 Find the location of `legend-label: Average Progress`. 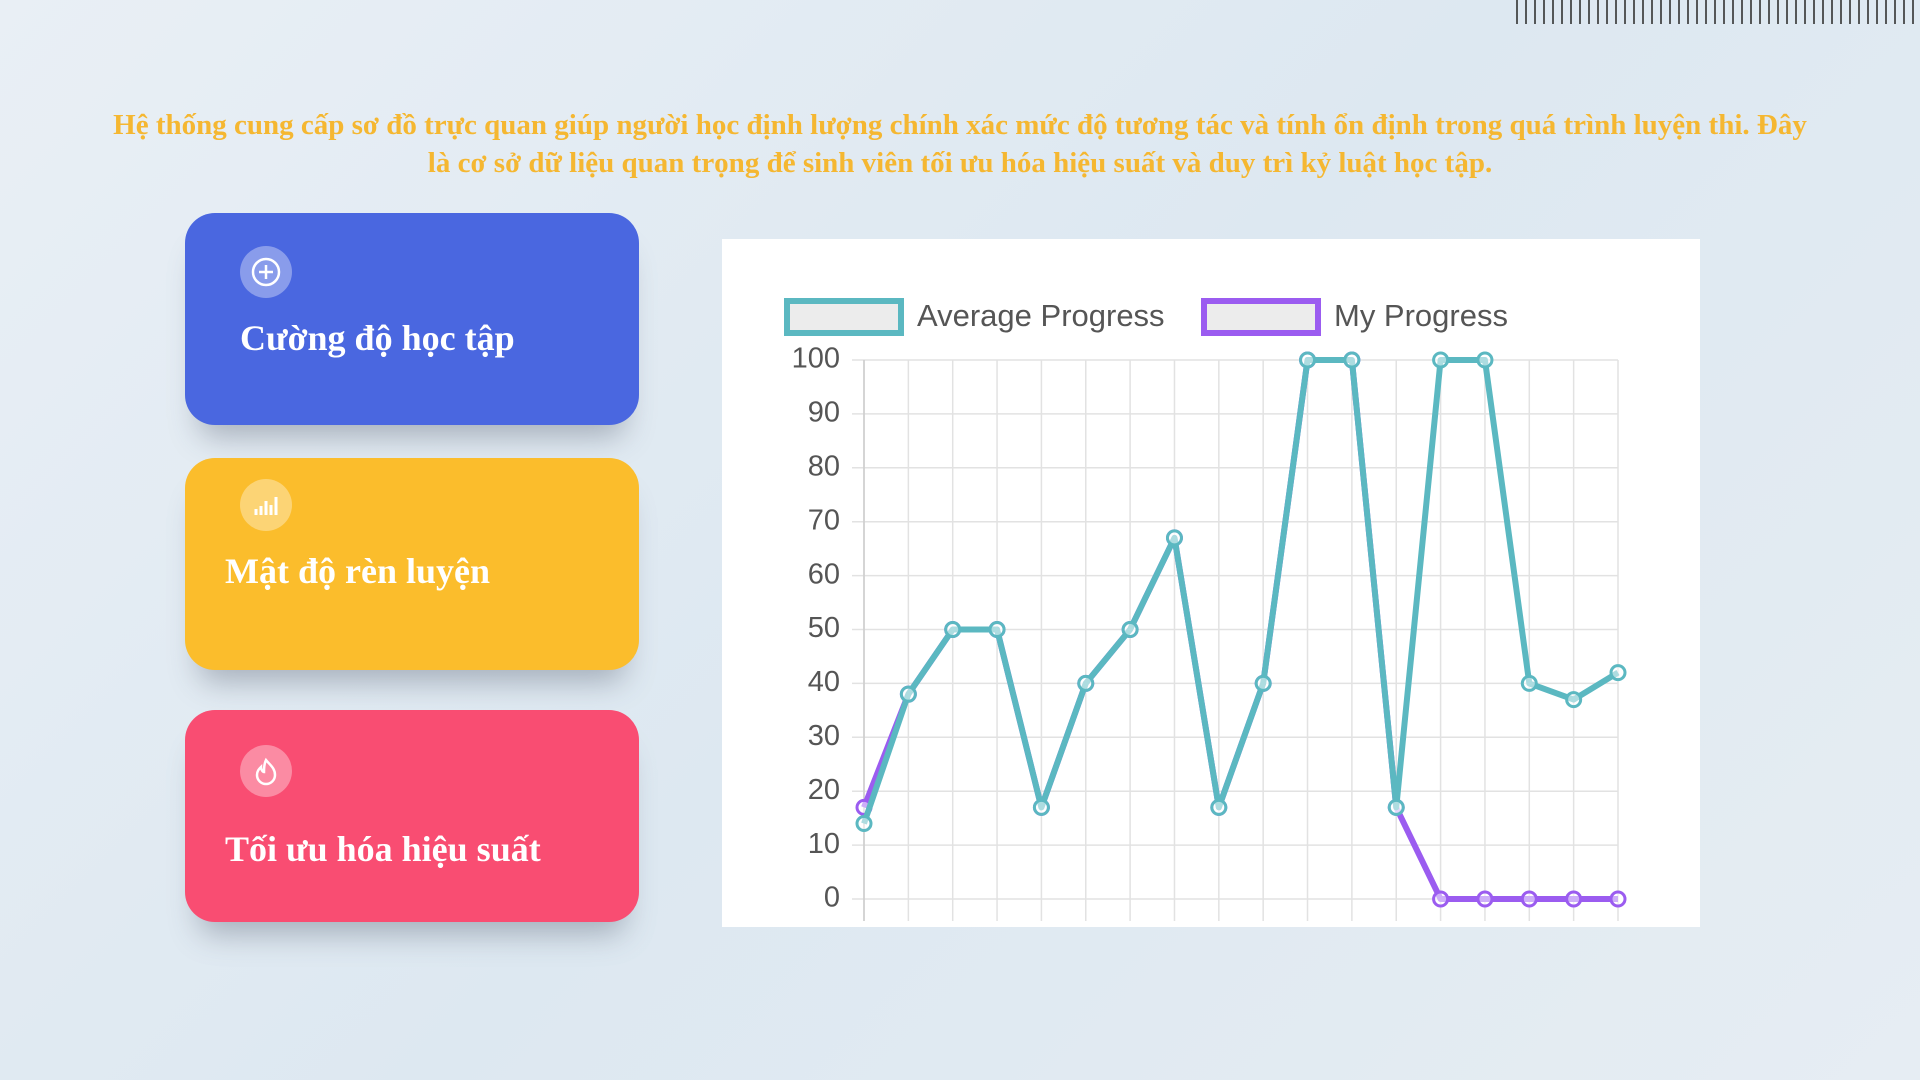

legend-label: Average Progress is located at coordinates (1041, 315).